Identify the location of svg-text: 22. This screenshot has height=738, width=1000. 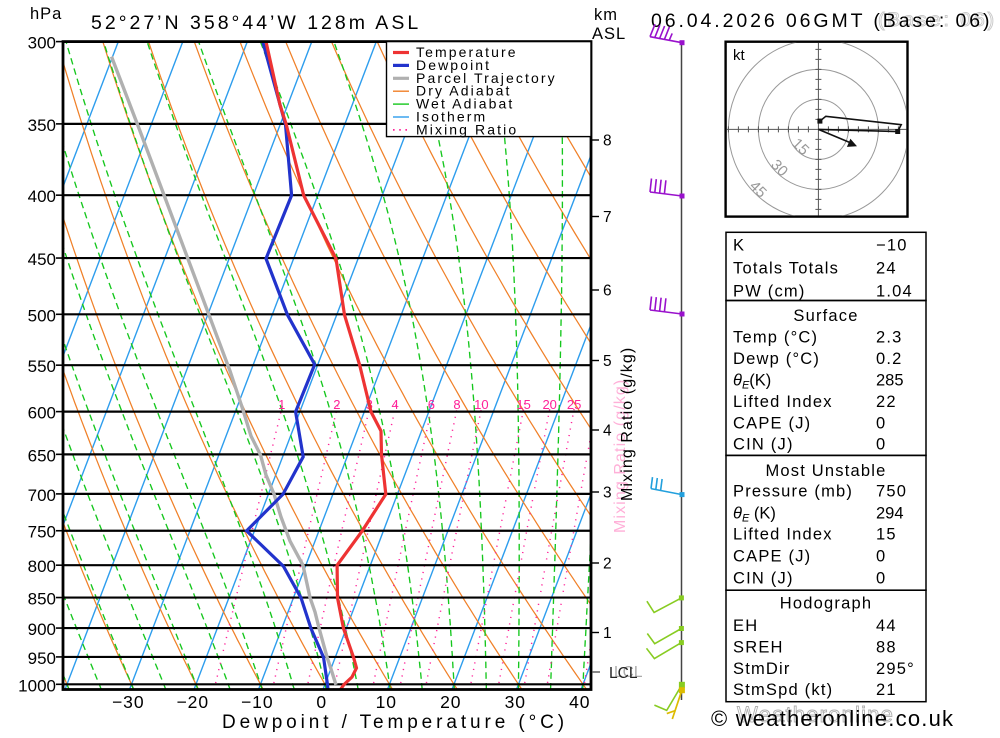
(886, 402).